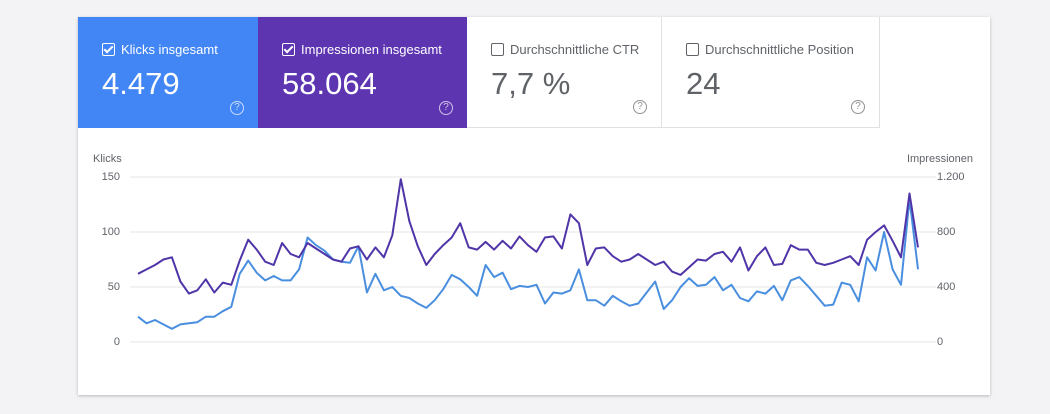 The height and width of the screenshot is (414, 1050). What do you see at coordinates (107, 159) in the screenshot?
I see `y-axis-label: Klicks` at bounding box center [107, 159].